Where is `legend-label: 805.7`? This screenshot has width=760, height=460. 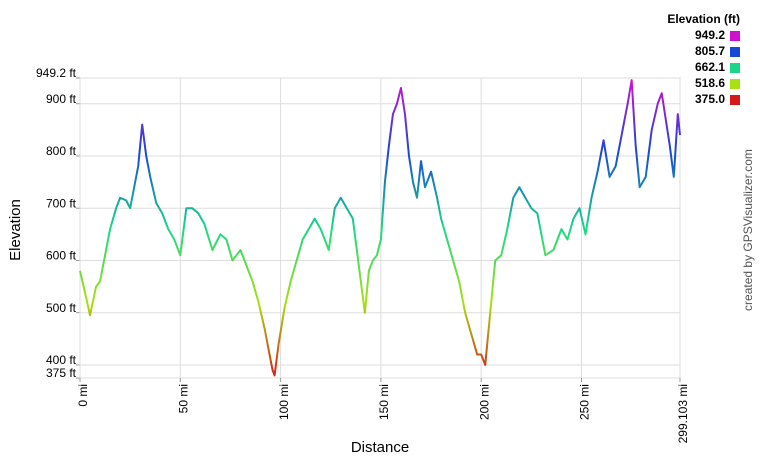
legend-label: 805.7 is located at coordinates (710, 51).